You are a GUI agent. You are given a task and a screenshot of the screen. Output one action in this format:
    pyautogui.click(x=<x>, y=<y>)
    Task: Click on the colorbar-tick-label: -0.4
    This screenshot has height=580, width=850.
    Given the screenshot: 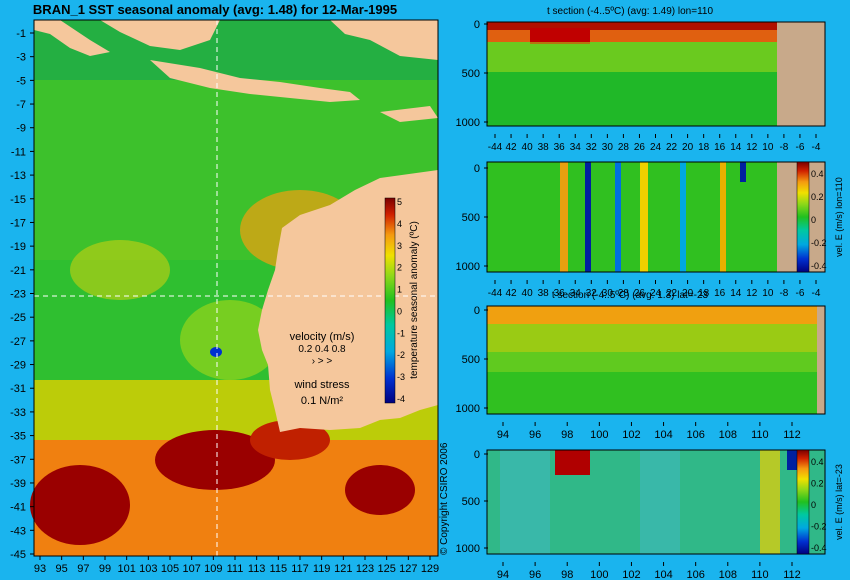 What is the action you would take?
    pyautogui.click(x=819, y=548)
    